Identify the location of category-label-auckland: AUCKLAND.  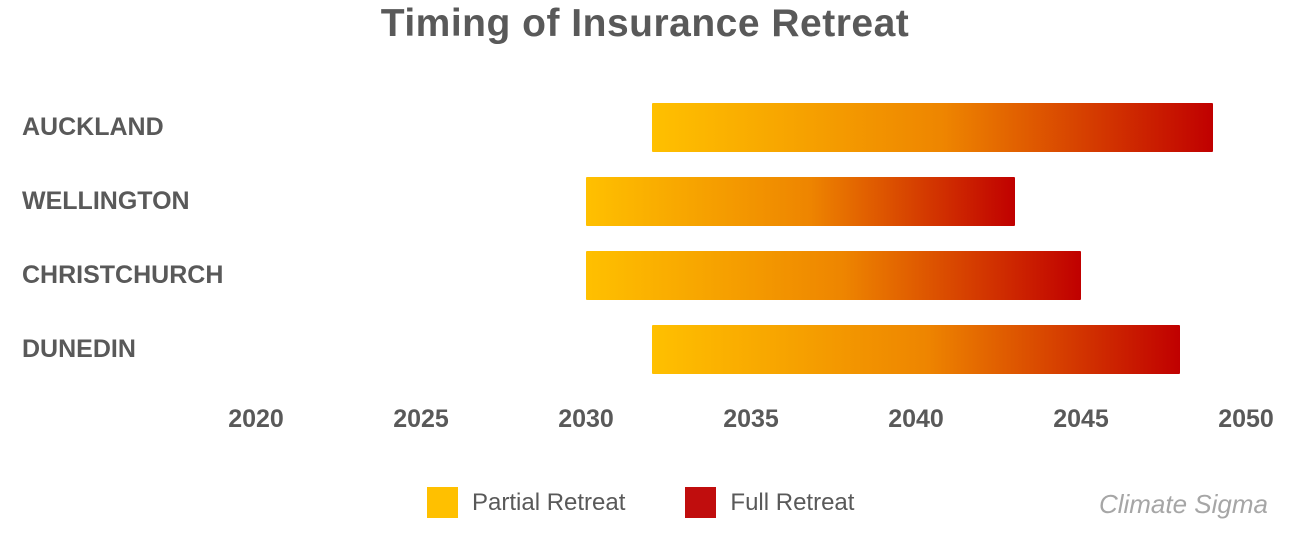
(93, 127).